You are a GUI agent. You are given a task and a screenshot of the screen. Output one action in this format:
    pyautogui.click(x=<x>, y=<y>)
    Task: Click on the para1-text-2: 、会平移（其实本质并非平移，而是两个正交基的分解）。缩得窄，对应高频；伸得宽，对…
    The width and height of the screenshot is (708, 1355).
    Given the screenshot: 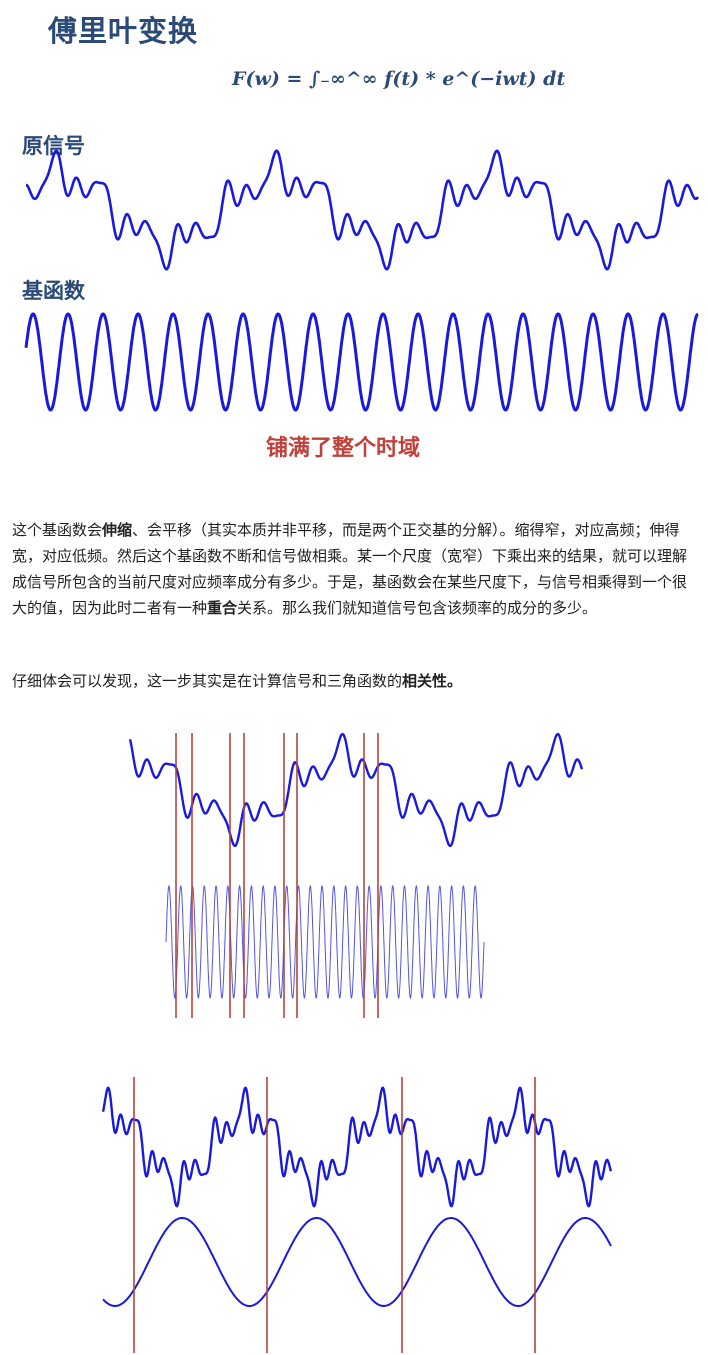 What is the action you would take?
    pyautogui.click(x=350, y=569)
    